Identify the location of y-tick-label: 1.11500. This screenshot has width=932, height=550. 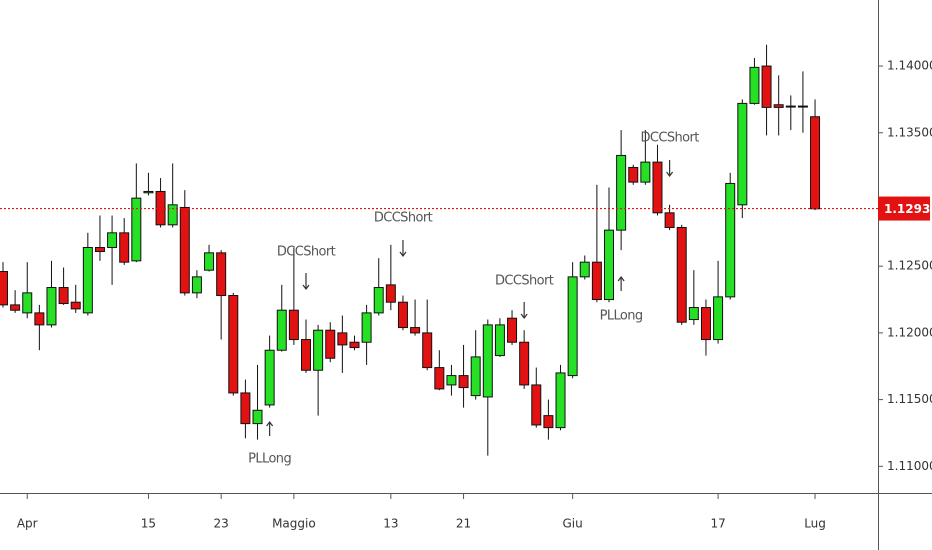
(909, 399).